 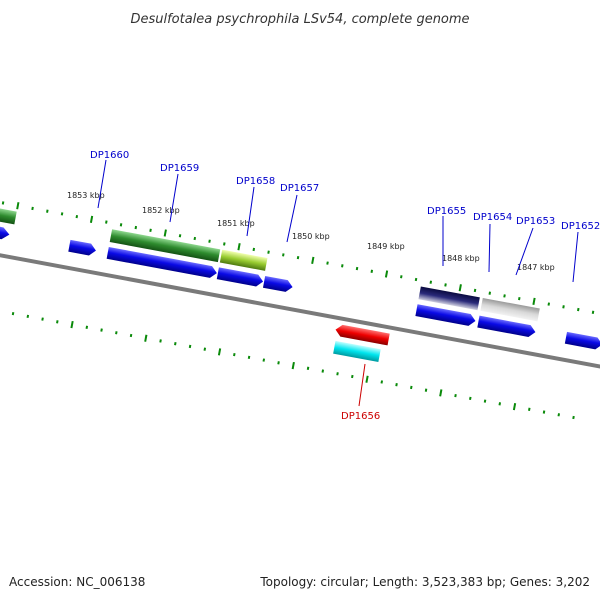 I want to click on gene-label-dp1653: DP1653, so click(x=535, y=221).